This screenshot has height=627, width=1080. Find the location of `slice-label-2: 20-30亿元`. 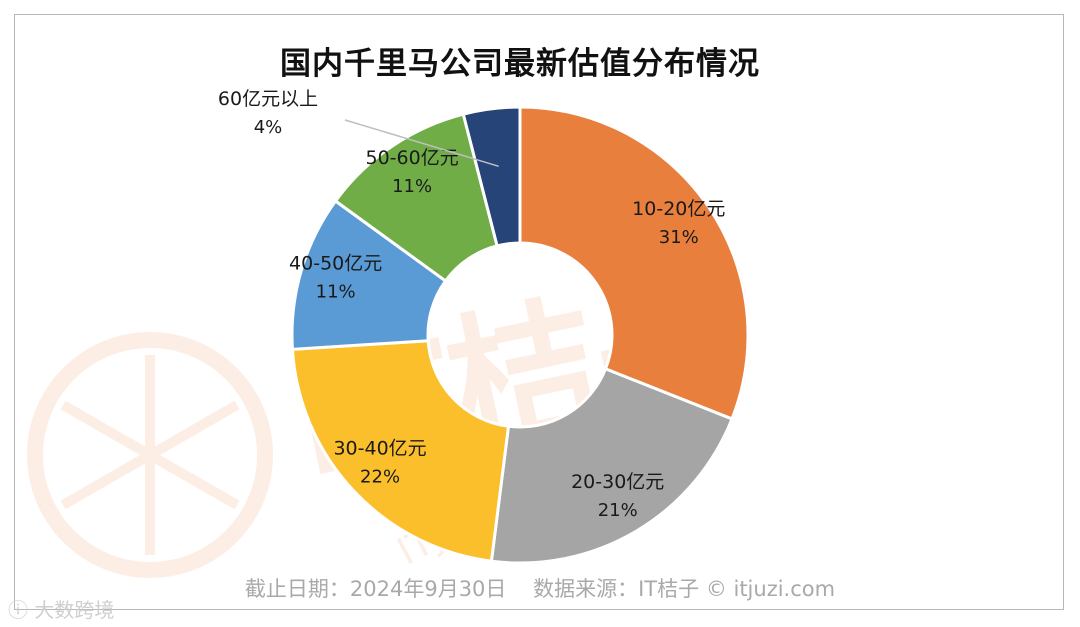

slice-label-2: 20-30亿元 is located at coordinates (617, 482).